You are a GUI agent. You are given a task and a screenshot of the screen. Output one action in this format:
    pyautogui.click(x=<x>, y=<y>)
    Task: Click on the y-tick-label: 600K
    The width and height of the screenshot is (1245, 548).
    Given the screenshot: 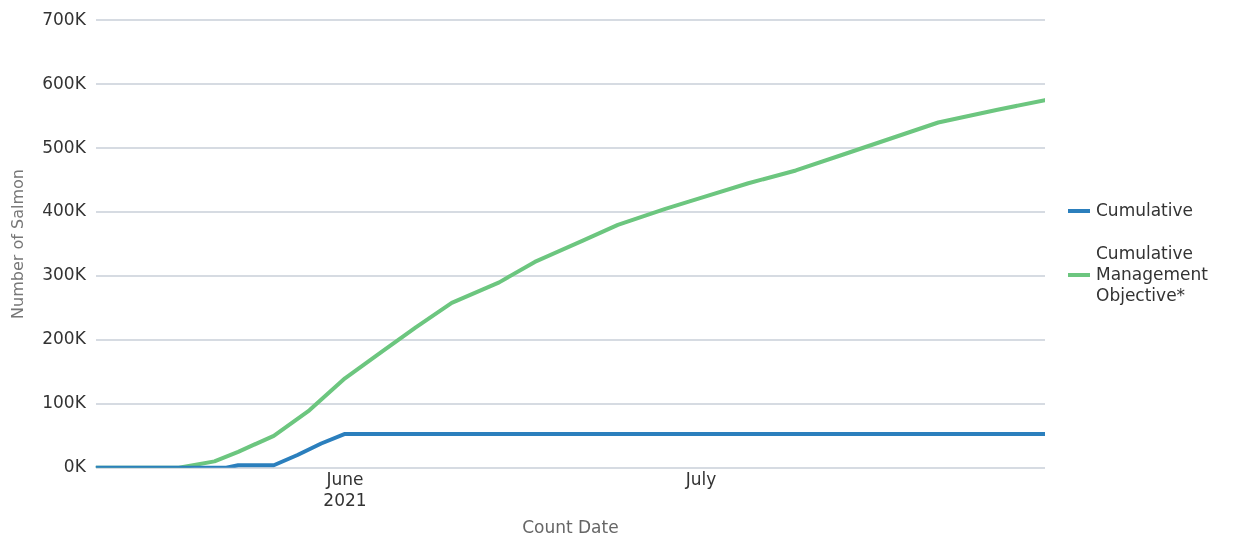 What is the action you would take?
    pyautogui.click(x=64, y=82)
    